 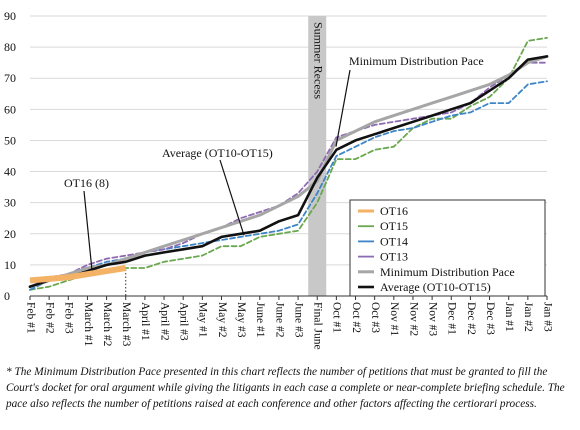 I want to click on annotation-ot16: OT16 (8), so click(x=86, y=183).